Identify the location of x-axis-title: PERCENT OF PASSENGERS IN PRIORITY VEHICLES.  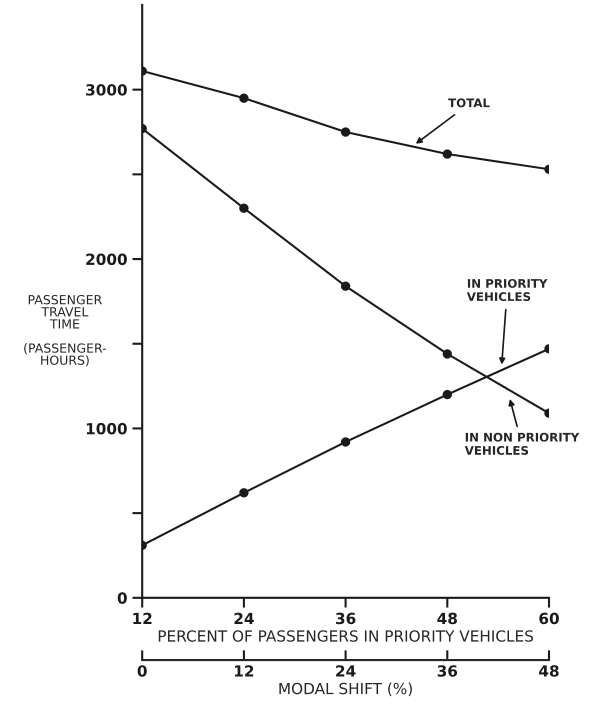
(346, 636).